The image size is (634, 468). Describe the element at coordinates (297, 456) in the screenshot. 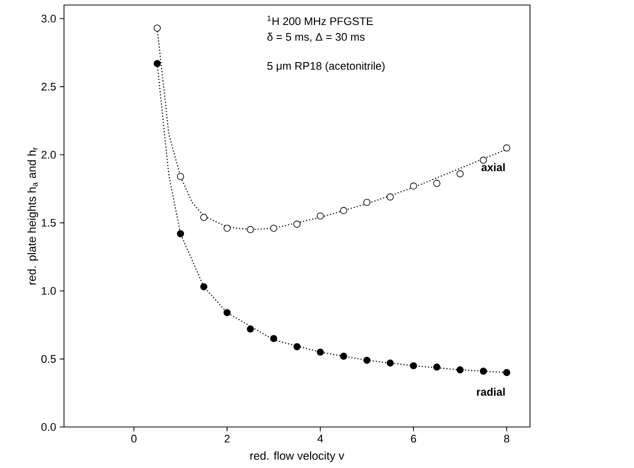

I see `x-axis-title: red. flow velocity v` at that location.